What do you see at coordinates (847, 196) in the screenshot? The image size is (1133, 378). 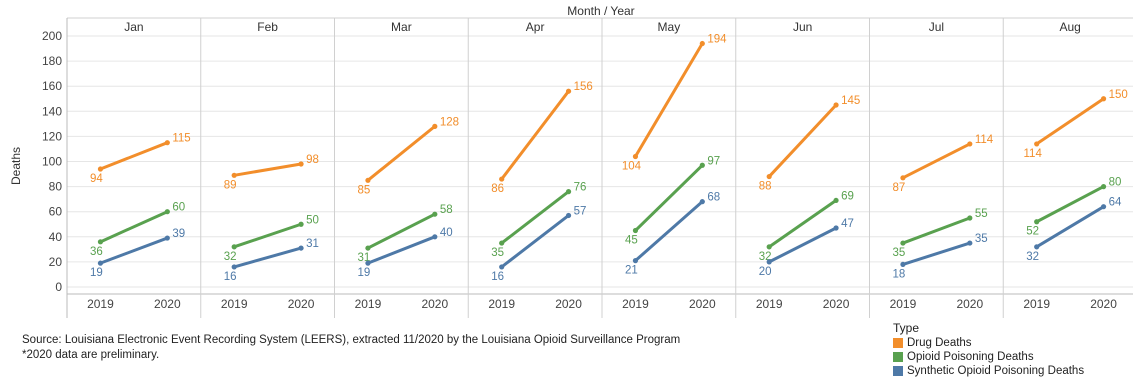 I see `opioid-data-label-2020: 69` at bounding box center [847, 196].